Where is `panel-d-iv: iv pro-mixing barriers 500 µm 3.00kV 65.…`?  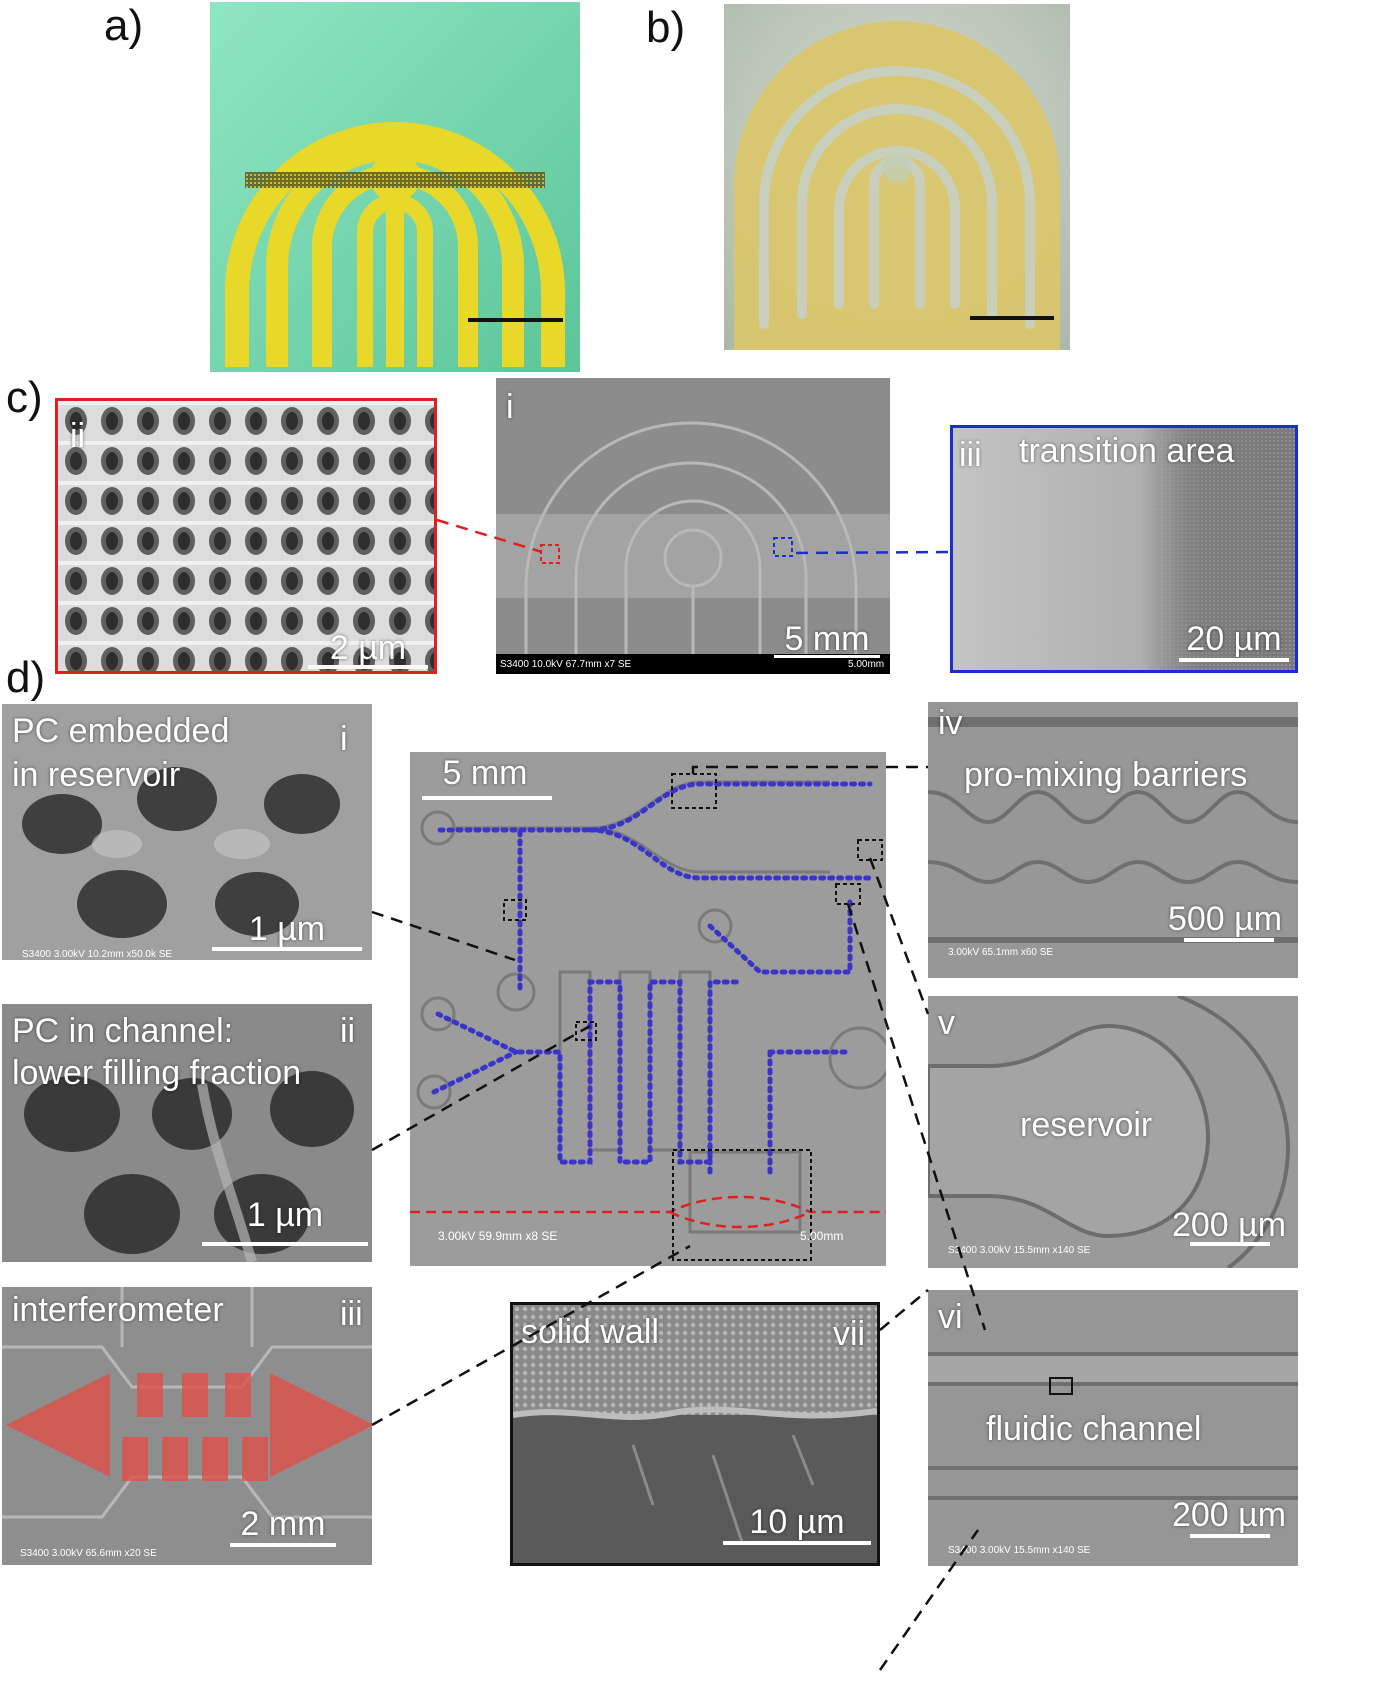
panel-d-iv: iv pro-mixing barriers 500 µm 3.00kV 65.… is located at coordinates (1113, 840).